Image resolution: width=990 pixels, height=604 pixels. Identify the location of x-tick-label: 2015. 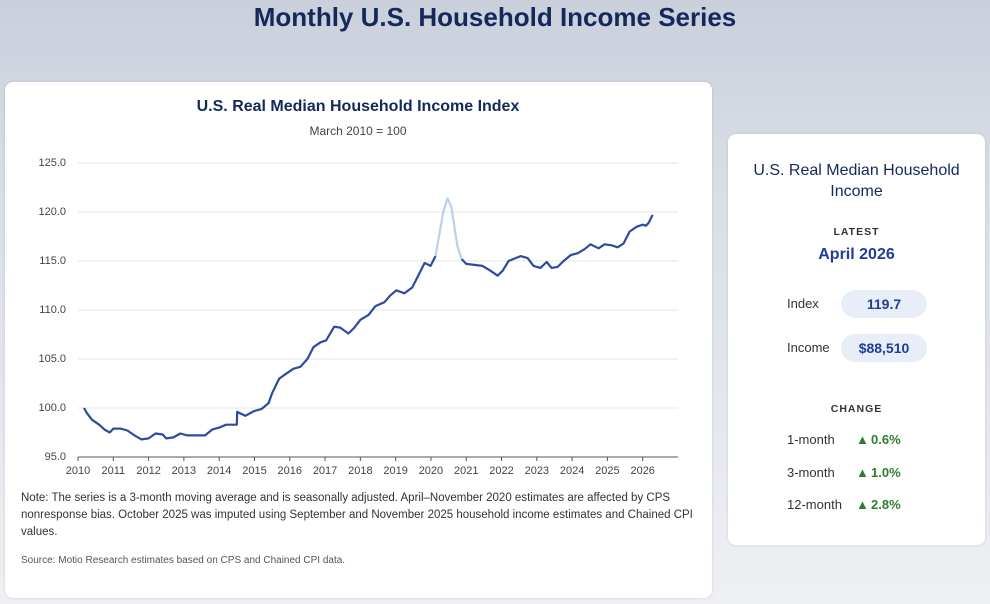
(254, 471).